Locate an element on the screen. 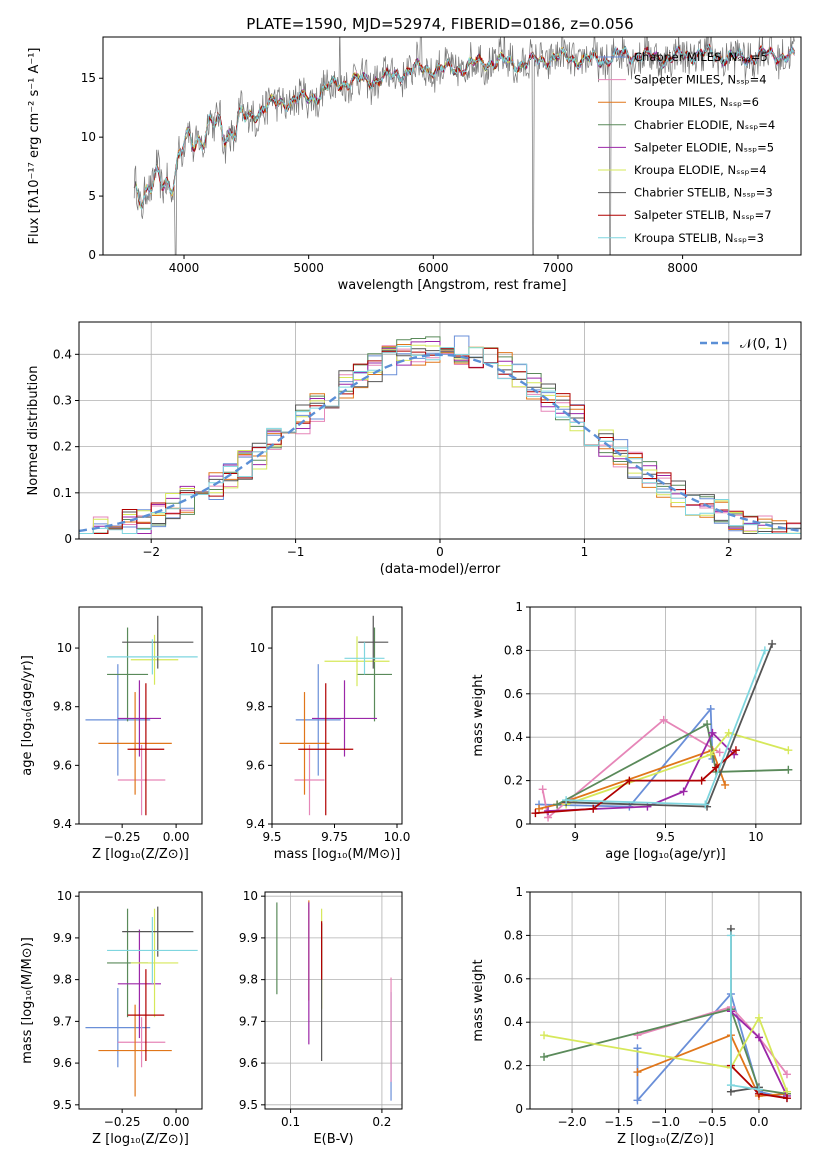  x-tick-label: 10.0 is located at coordinates (397, 837).